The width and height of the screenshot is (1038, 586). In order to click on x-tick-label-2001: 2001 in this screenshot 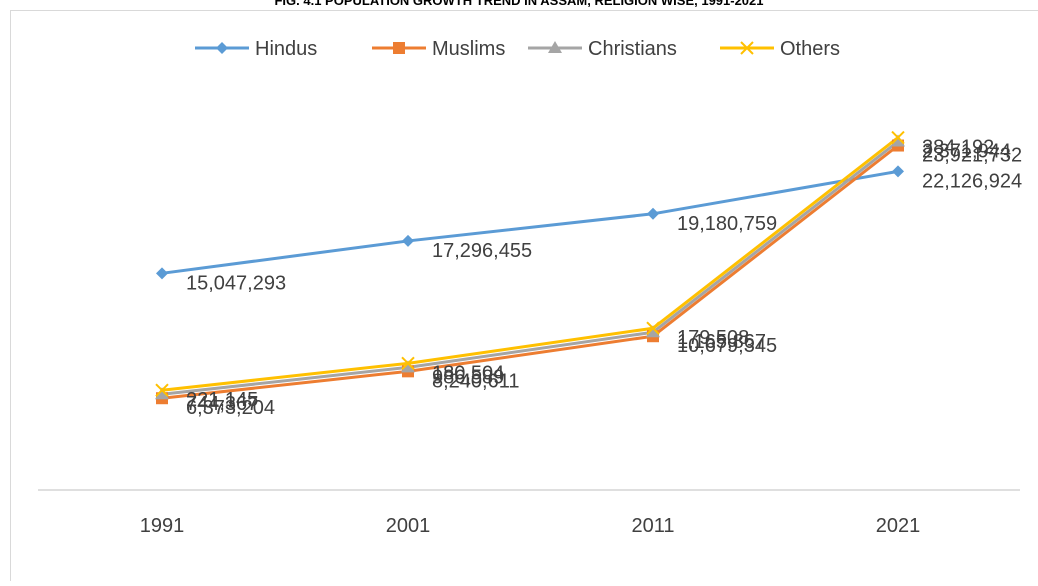, I will do `click(408, 526)`.